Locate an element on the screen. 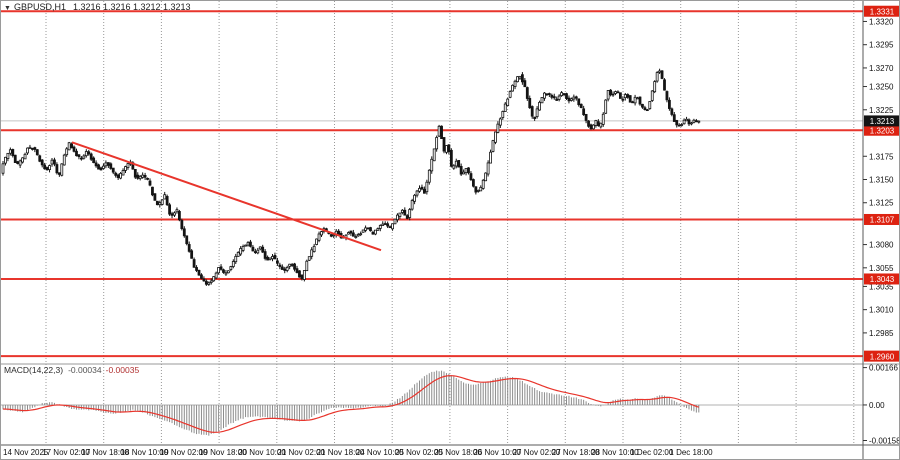  level-price-badge-text: 1.3331 is located at coordinates (882, 11).